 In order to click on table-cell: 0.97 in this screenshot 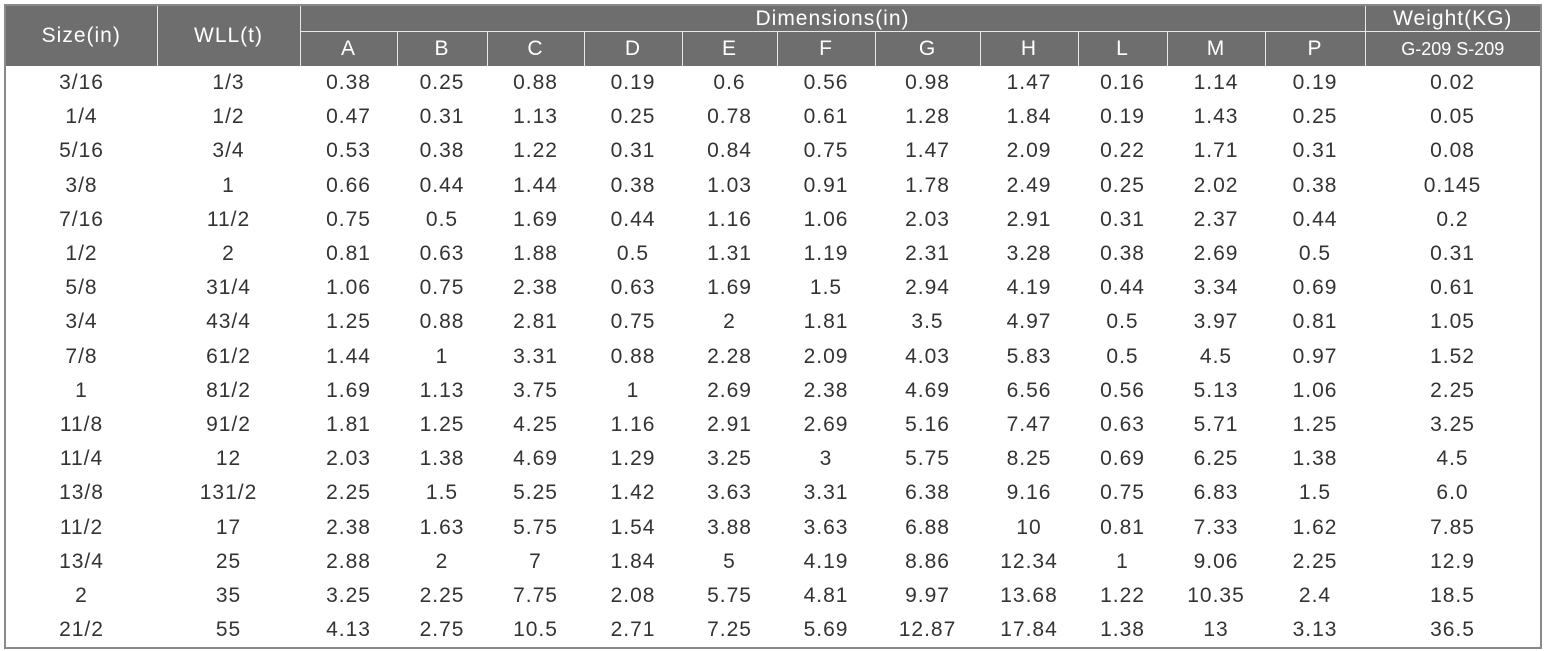, I will do `click(1315, 356)`.